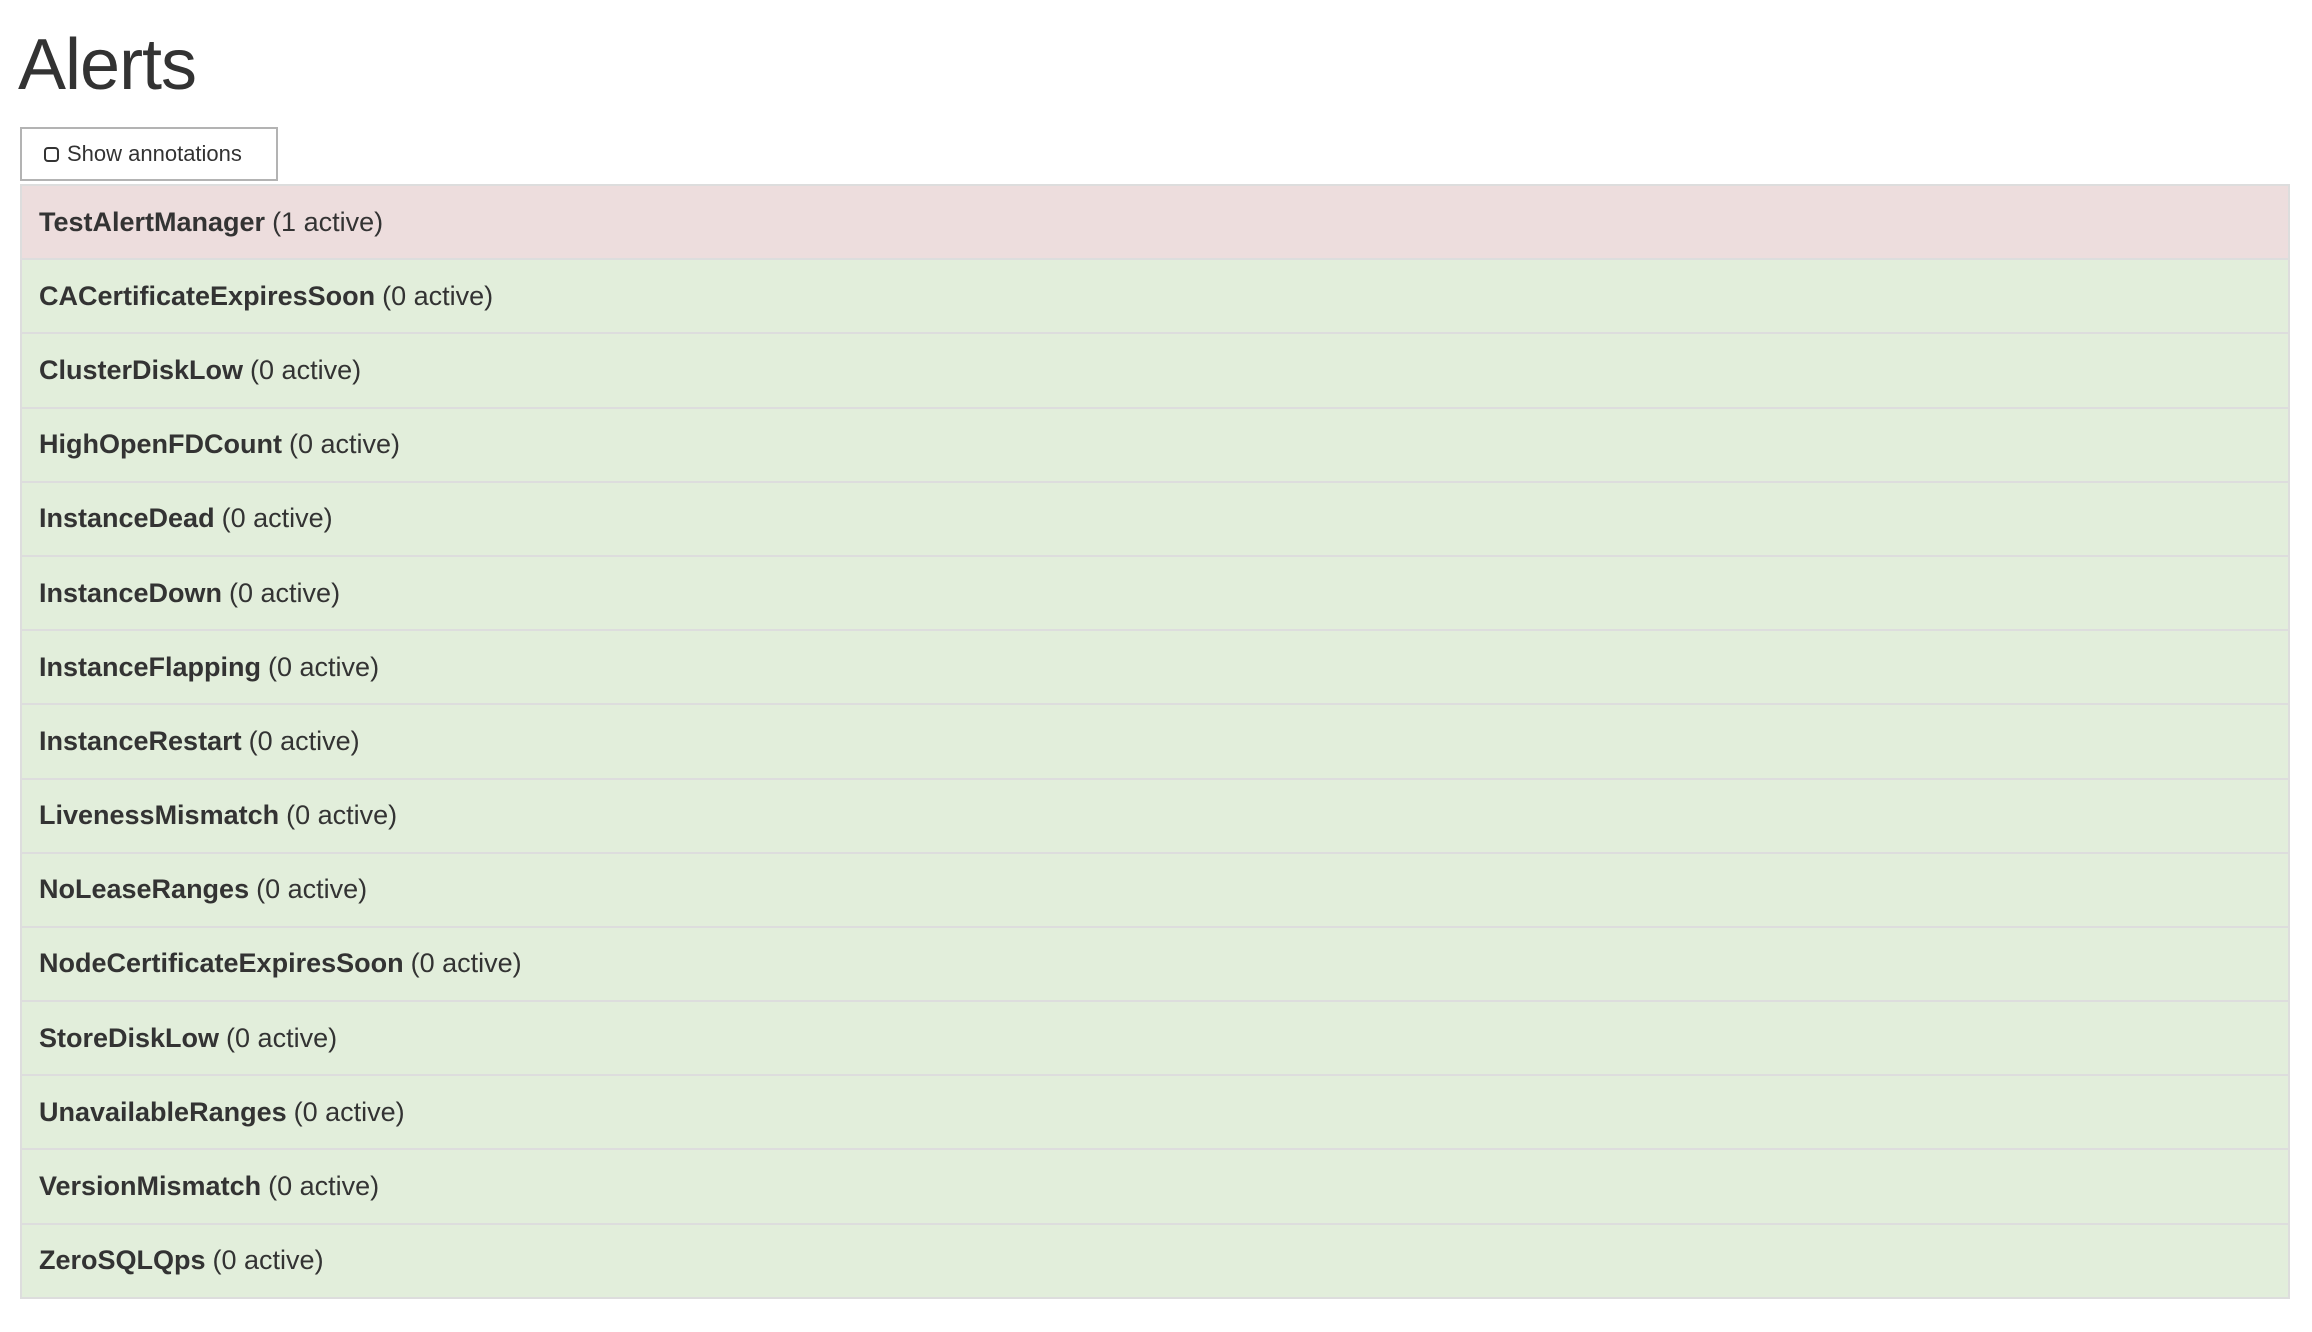 The height and width of the screenshot is (1332, 2312). What do you see at coordinates (127, 518) in the screenshot?
I see `alert-name: InstanceDead` at bounding box center [127, 518].